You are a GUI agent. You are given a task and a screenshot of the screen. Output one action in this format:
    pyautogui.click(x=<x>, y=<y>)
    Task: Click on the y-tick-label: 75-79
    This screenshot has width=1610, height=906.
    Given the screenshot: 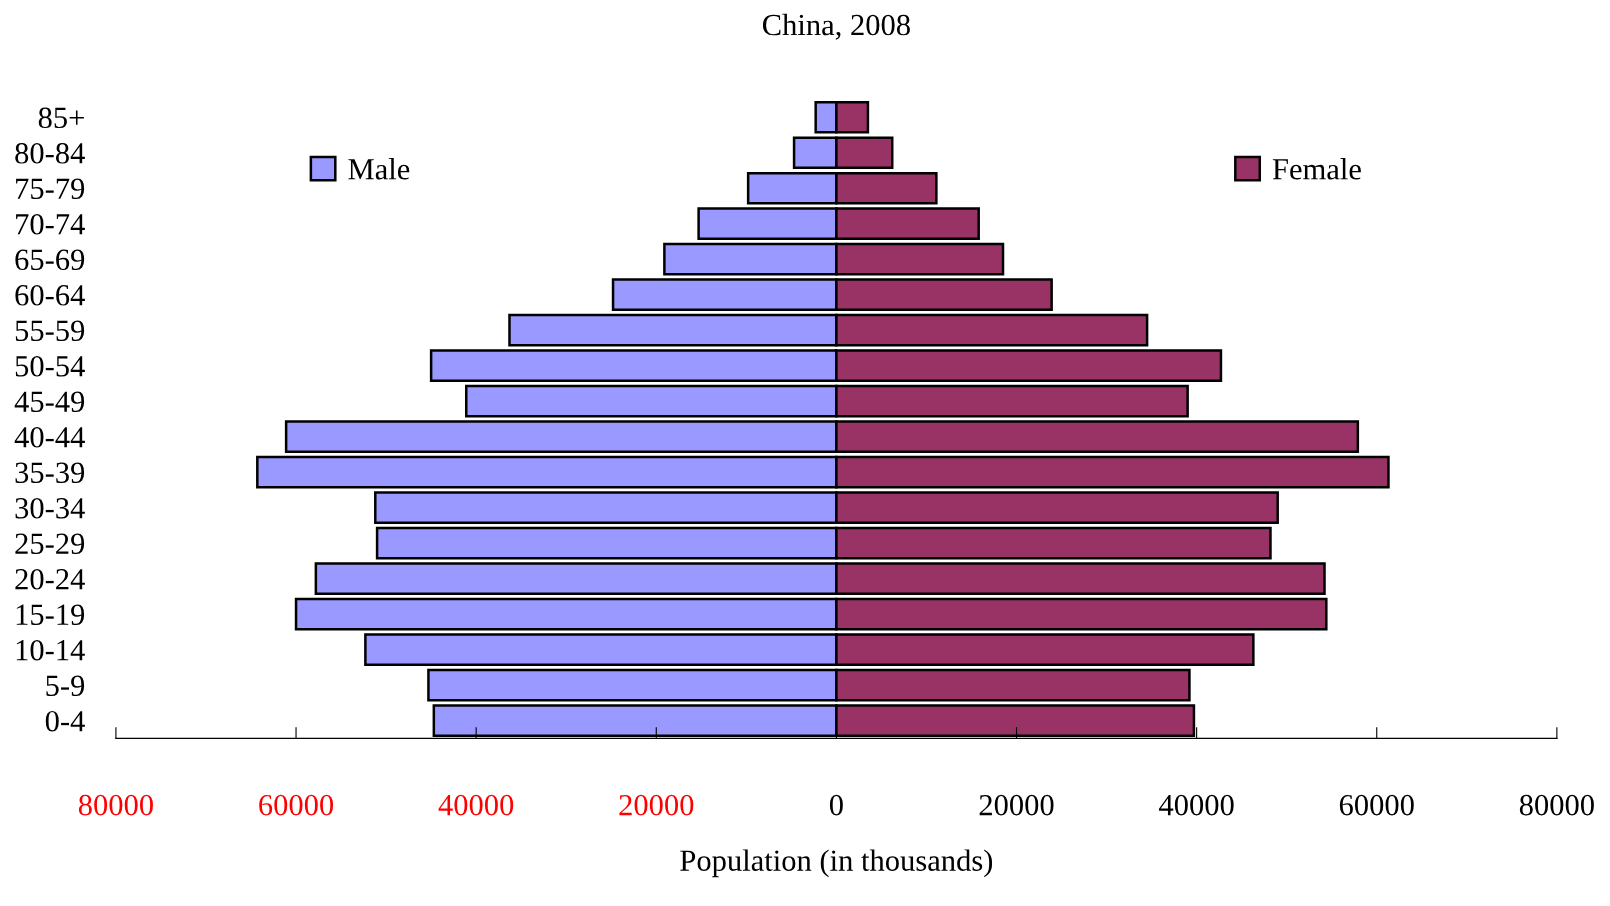 What is the action you would take?
    pyautogui.click(x=50, y=189)
    